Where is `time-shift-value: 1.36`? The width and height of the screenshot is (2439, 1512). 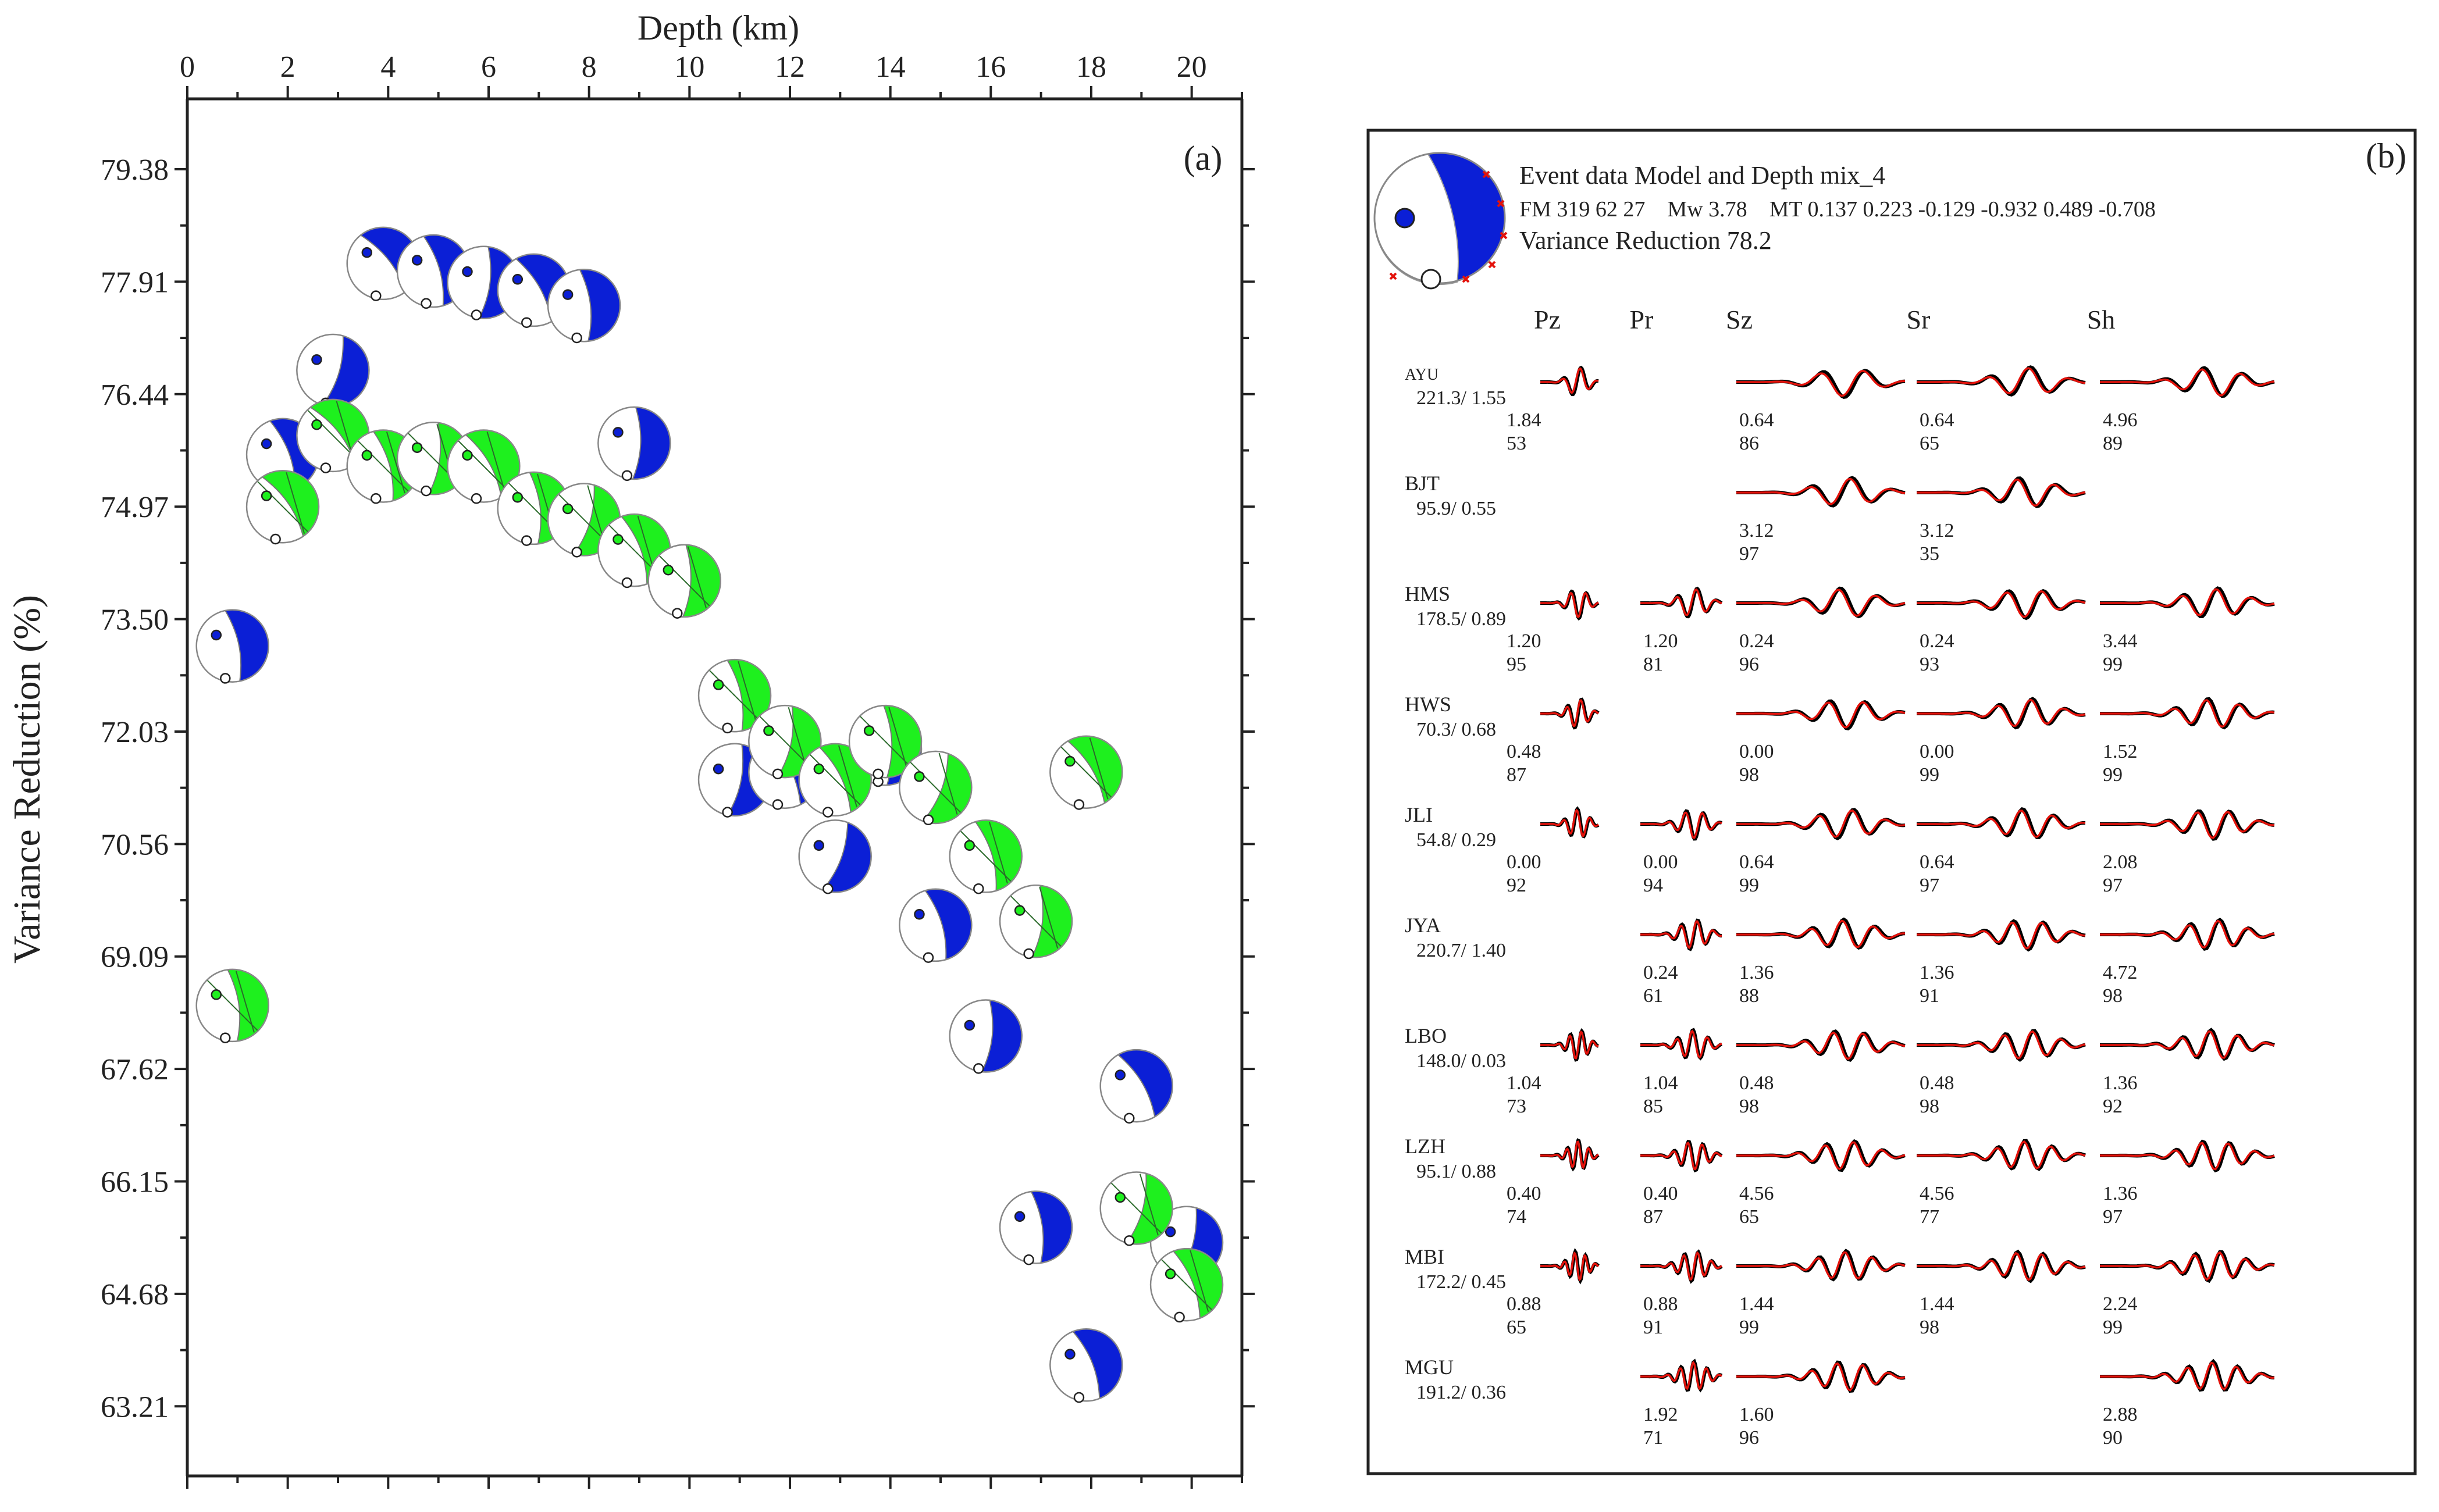 time-shift-value: 1.36 is located at coordinates (1937, 972).